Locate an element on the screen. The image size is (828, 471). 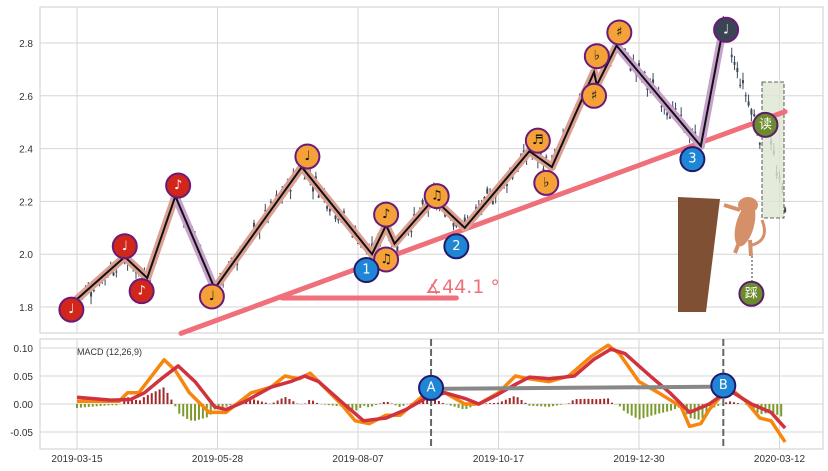
marker-label: 2 is located at coordinates (456, 246).